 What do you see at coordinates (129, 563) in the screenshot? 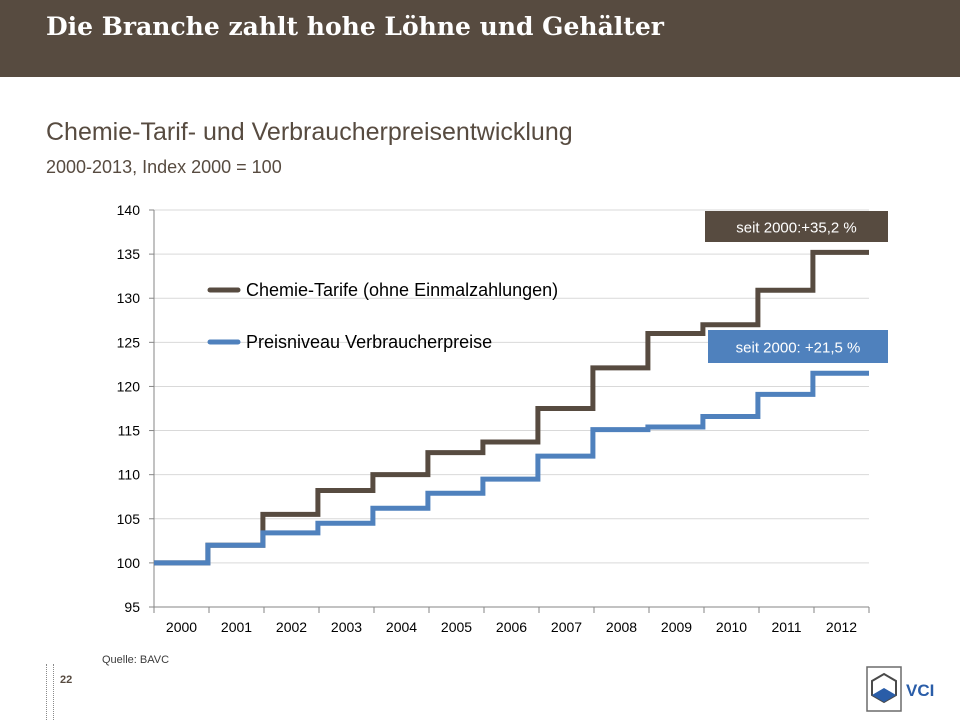
I see `y-tick-label: 100` at bounding box center [129, 563].